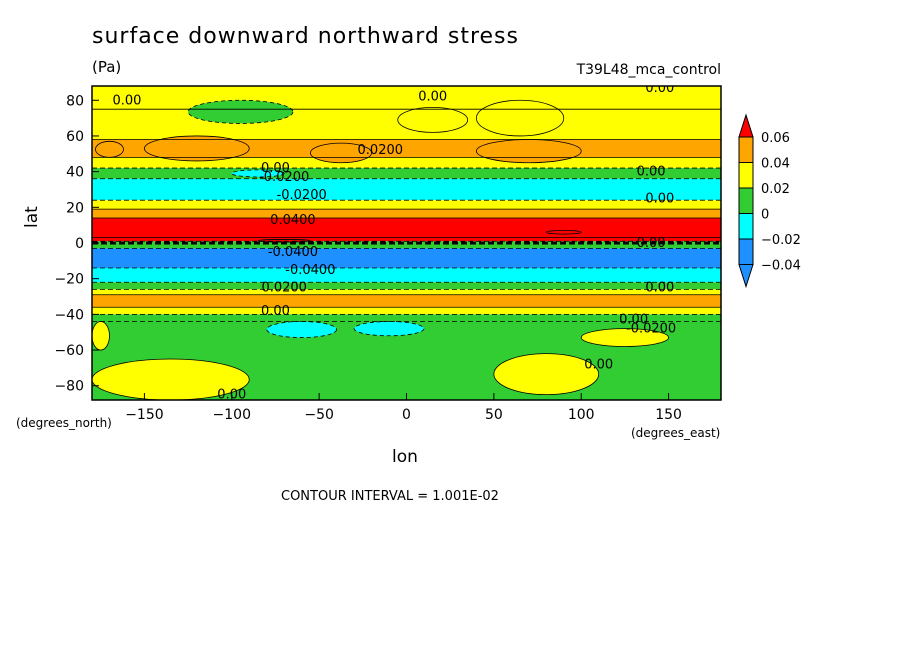  I want to click on y-tick-label: 0, so click(79, 244).